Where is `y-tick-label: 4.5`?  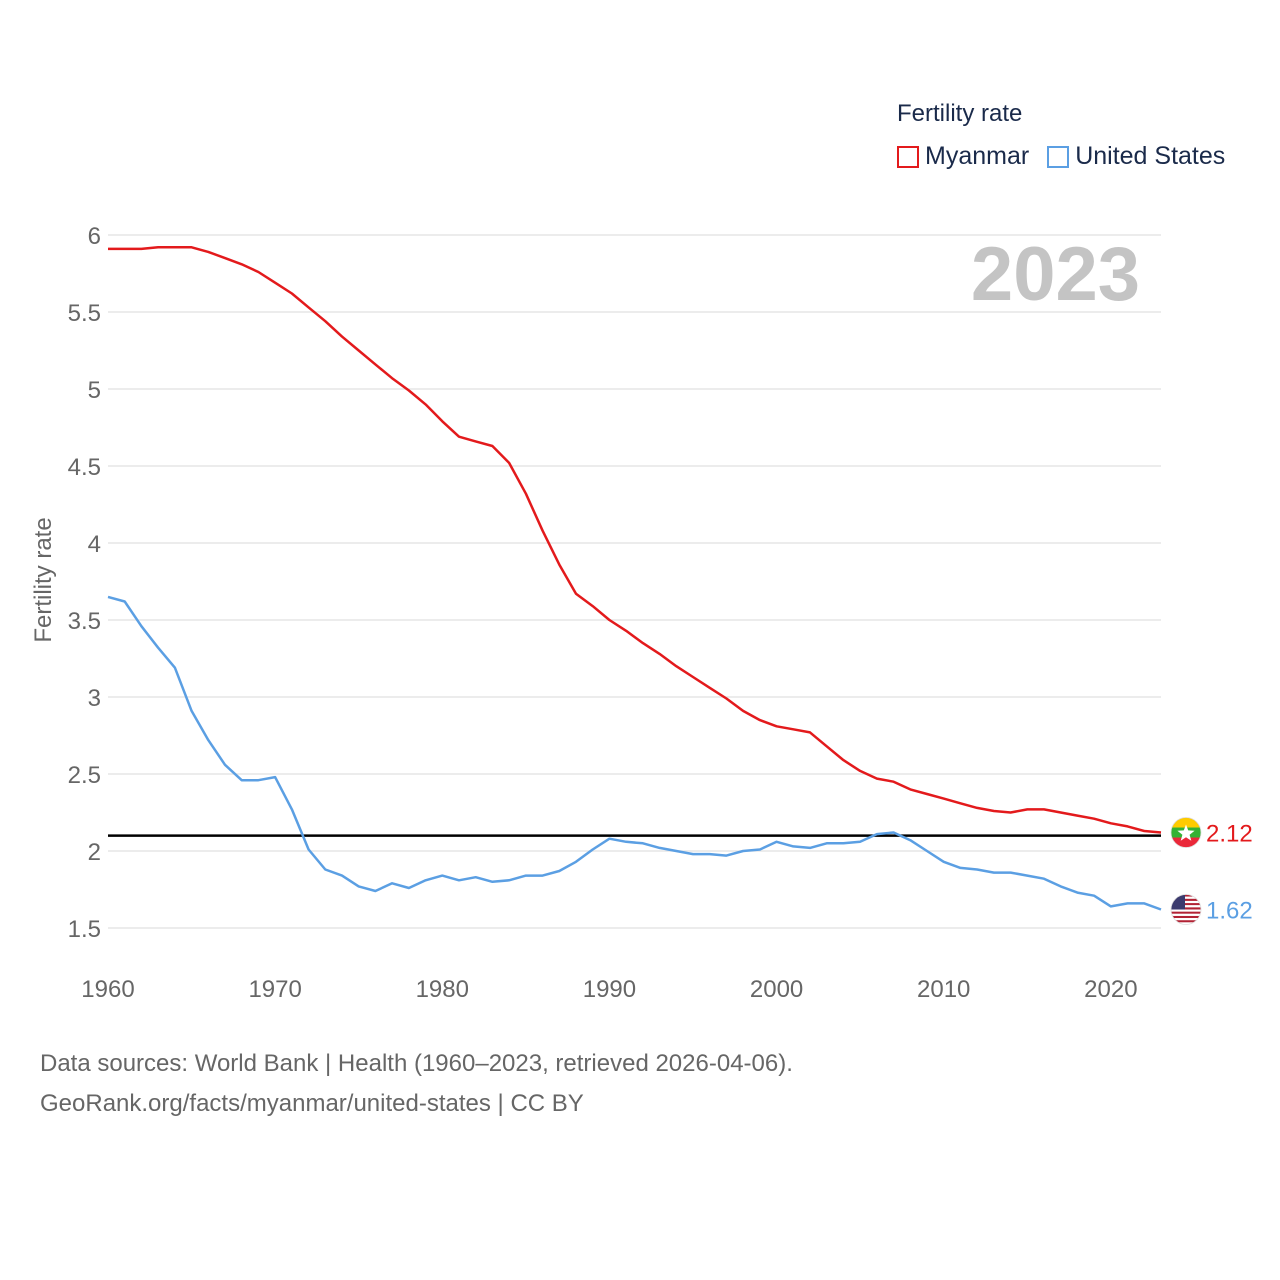 y-tick-label: 4.5 is located at coordinates (84, 467).